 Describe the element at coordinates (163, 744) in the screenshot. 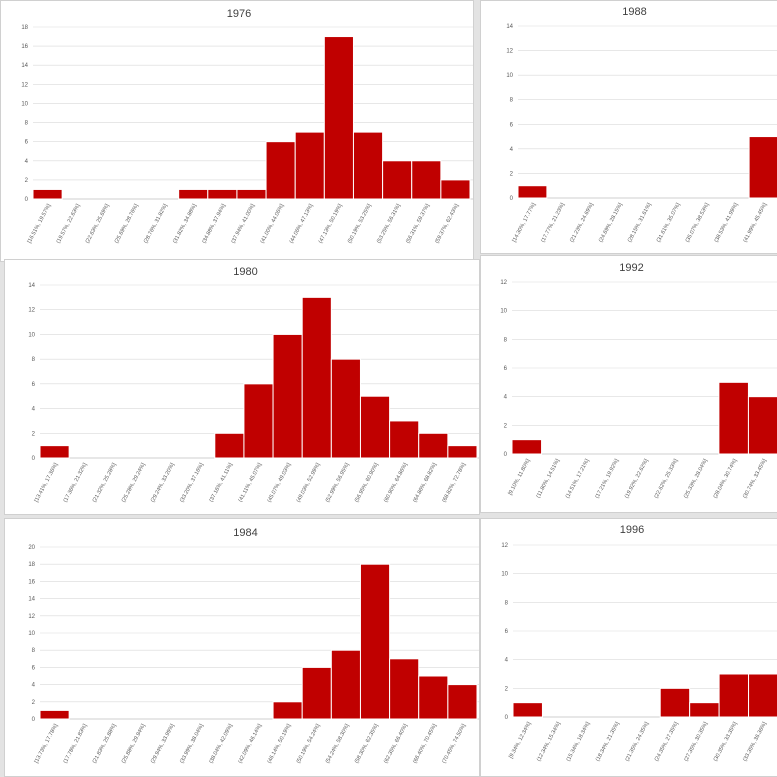

I see `x-tick-label: (29.94%, 33.99%]` at that location.